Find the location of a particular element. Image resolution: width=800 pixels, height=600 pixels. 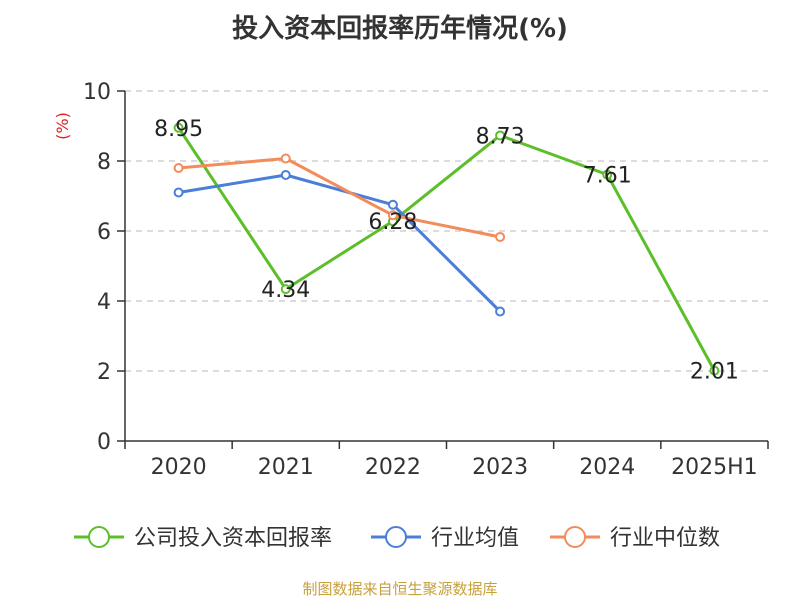

data-label: 6.28 is located at coordinates (392, 222).